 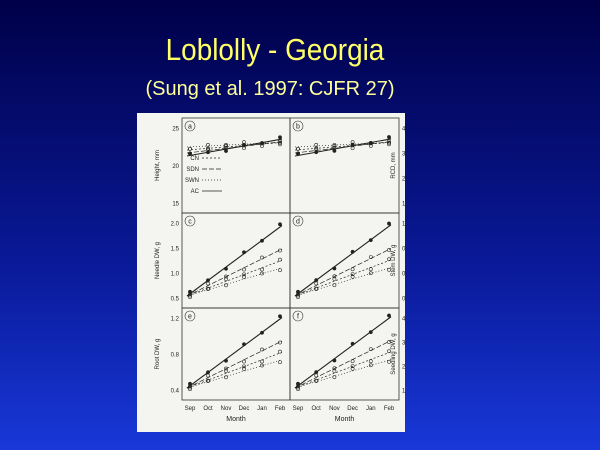 What do you see at coordinates (403, 275) in the screenshot?
I see `y-tick-label: 0.6` at bounding box center [403, 275].